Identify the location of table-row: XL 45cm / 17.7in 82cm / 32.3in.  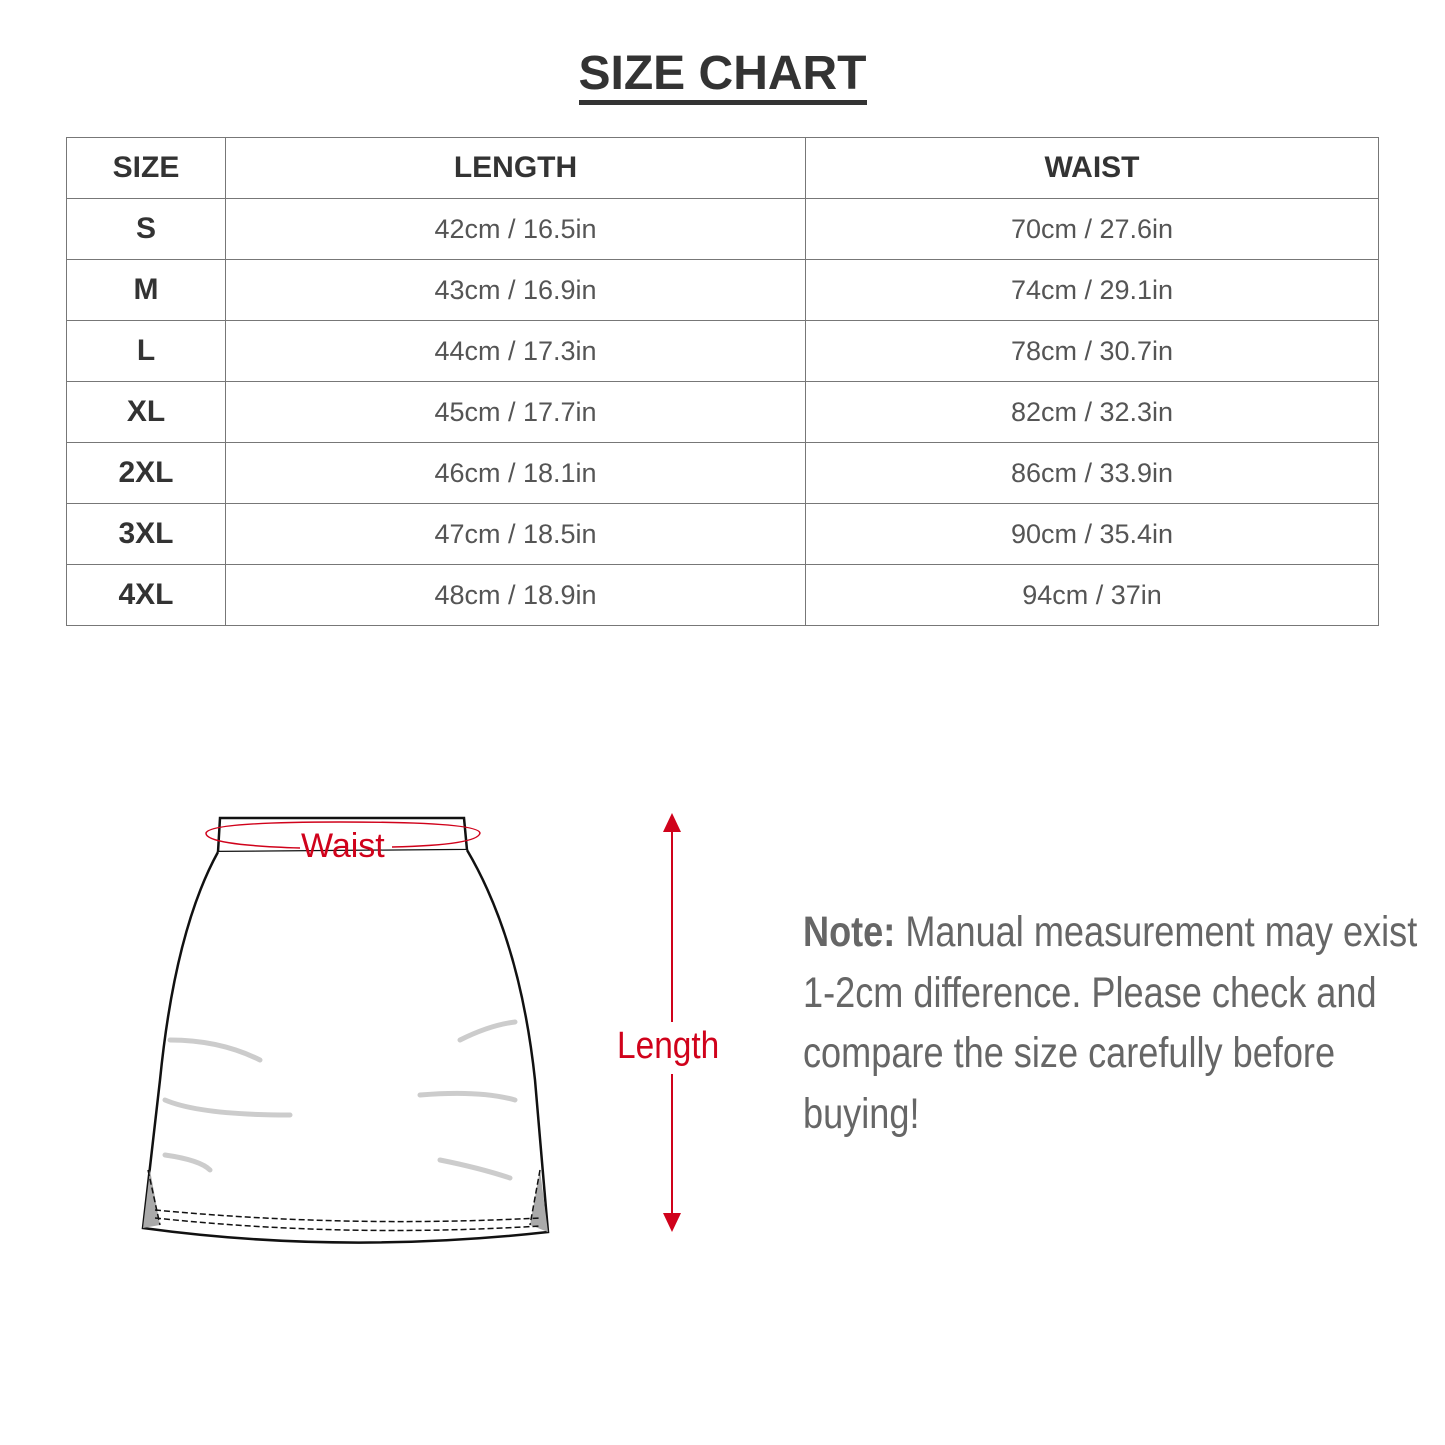
(722, 412).